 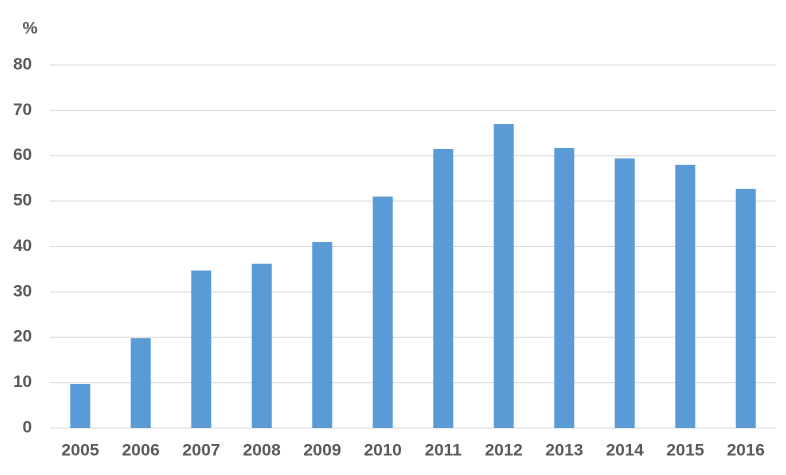 What do you see at coordinates (443, 449) in the screenshot?
I see `x-tick-label: 2011` at bounding box center [443, 449].